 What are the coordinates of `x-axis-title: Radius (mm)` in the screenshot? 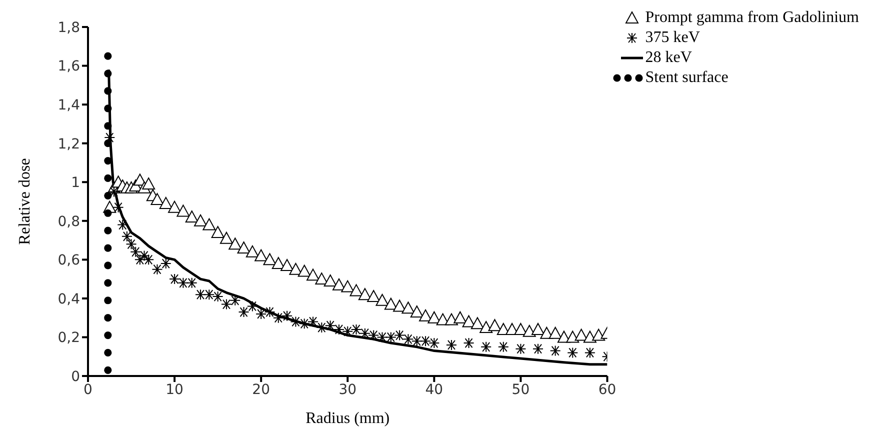 It's located at (348, 418).